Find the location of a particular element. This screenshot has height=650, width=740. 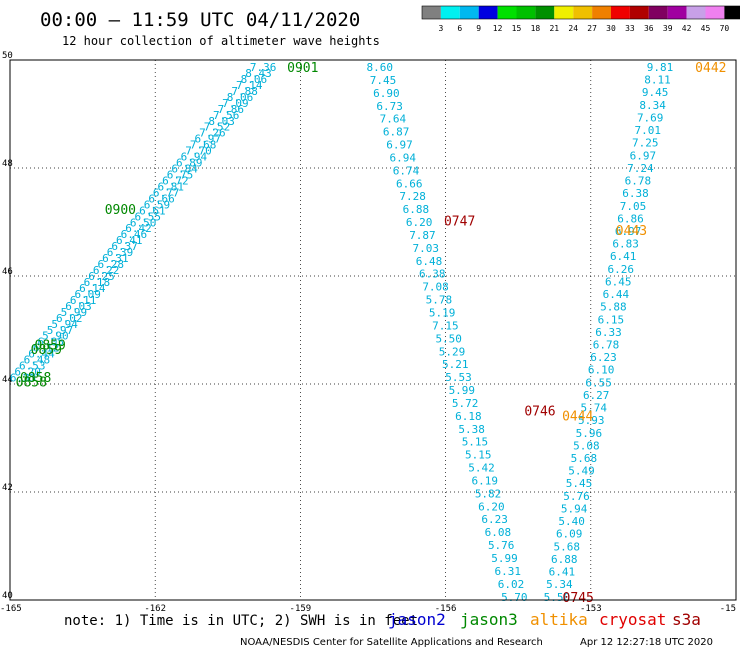

swh-value: 6.46 is located at coordinates (134, 234).